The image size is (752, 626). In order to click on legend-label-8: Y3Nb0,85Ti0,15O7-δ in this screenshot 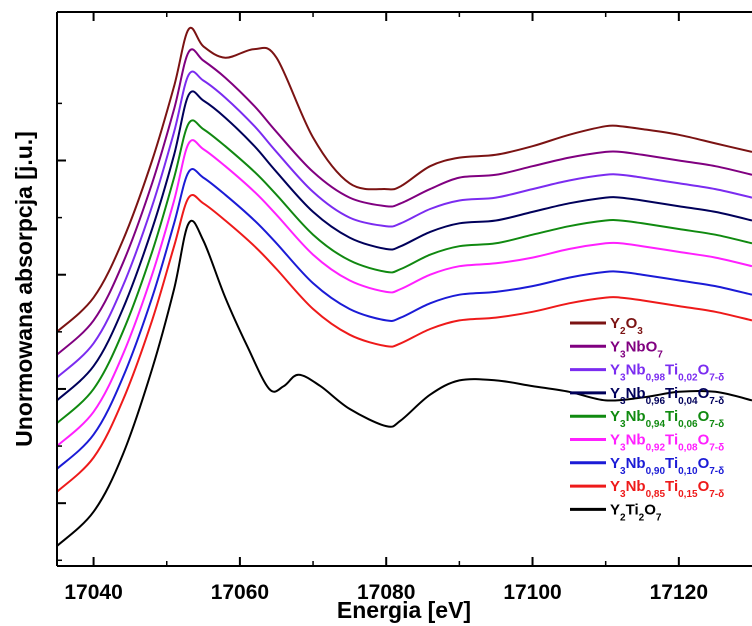, I will do `click(667, 489)`.